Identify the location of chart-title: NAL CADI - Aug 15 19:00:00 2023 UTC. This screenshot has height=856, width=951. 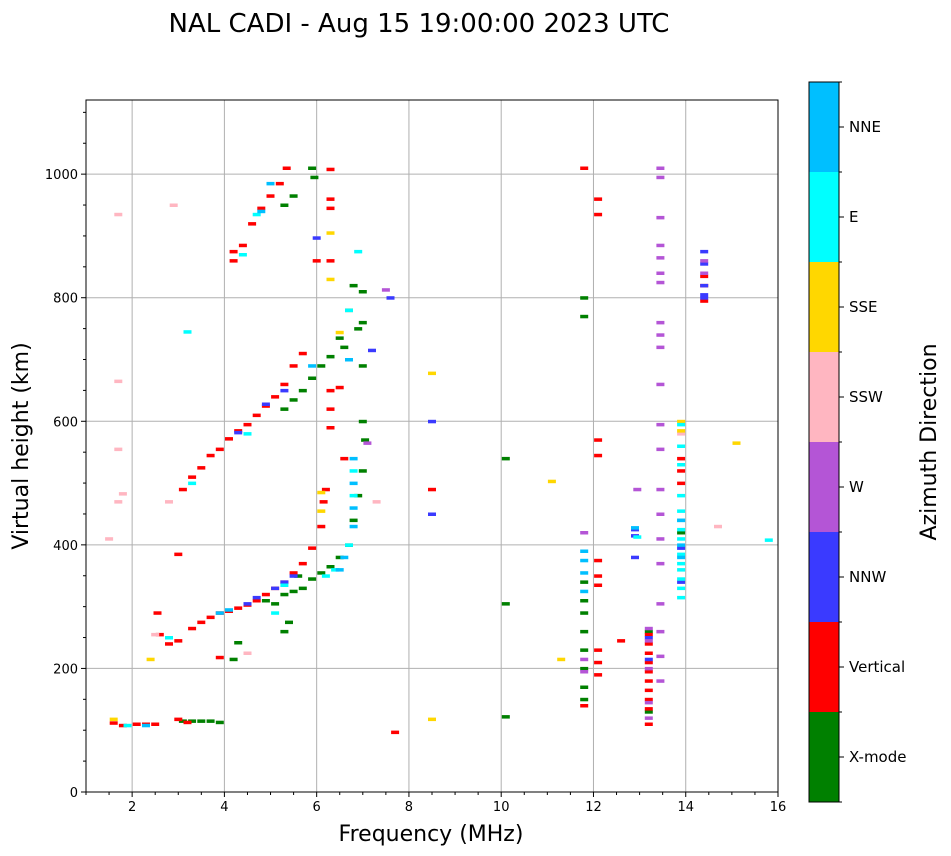
(419, 24).